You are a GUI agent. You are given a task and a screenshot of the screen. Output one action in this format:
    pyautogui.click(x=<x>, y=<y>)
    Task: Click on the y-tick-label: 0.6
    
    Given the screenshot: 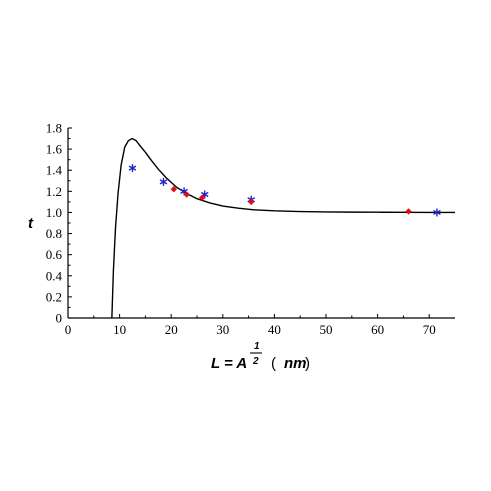 What is the action you would take?
    pyautogui.click(x=54, y=254)
    